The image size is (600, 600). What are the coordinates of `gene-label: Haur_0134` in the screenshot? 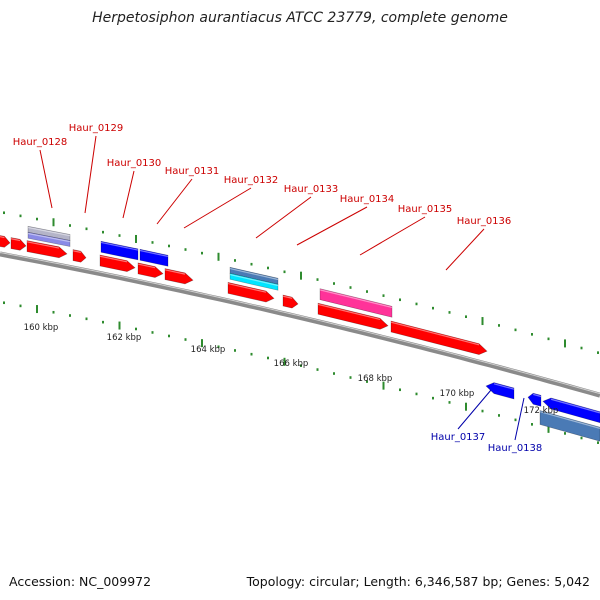 It's located at (367, 199).